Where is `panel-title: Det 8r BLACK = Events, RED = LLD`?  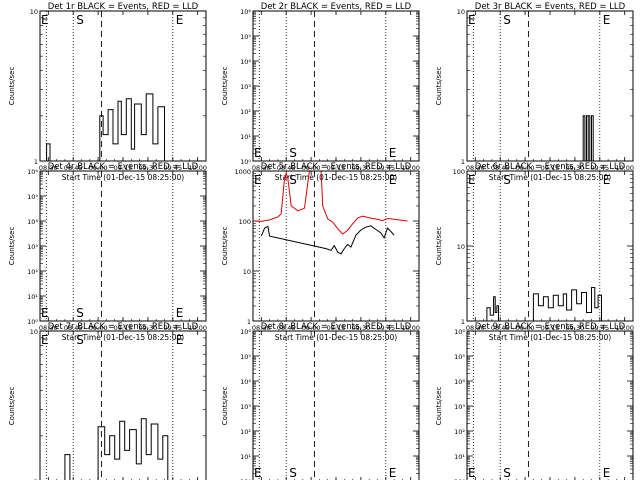
panel-title: Det 8r BLACK = Events, RED = LLD is located at coordinates (336, 327).